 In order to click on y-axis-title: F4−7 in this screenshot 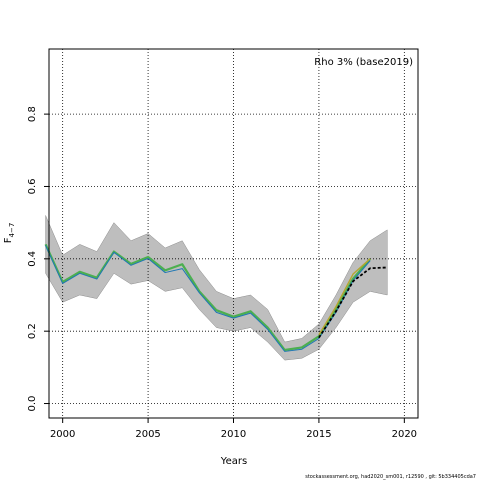, I will do `click(9, 233)`.